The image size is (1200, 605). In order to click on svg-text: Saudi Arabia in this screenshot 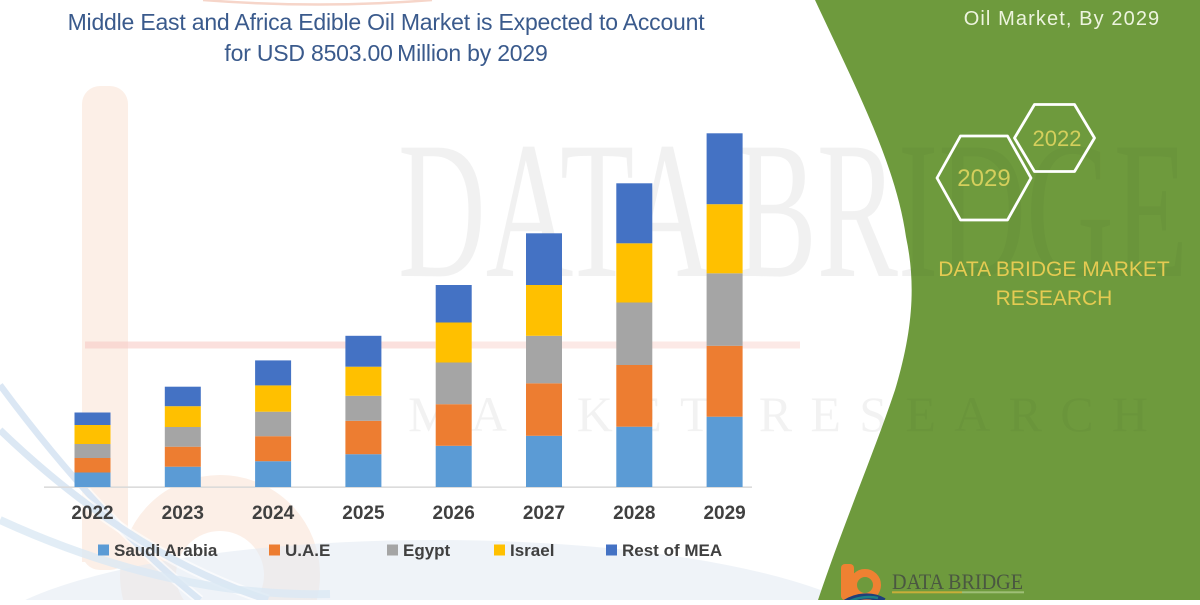, I will do `click(166, 550)`.